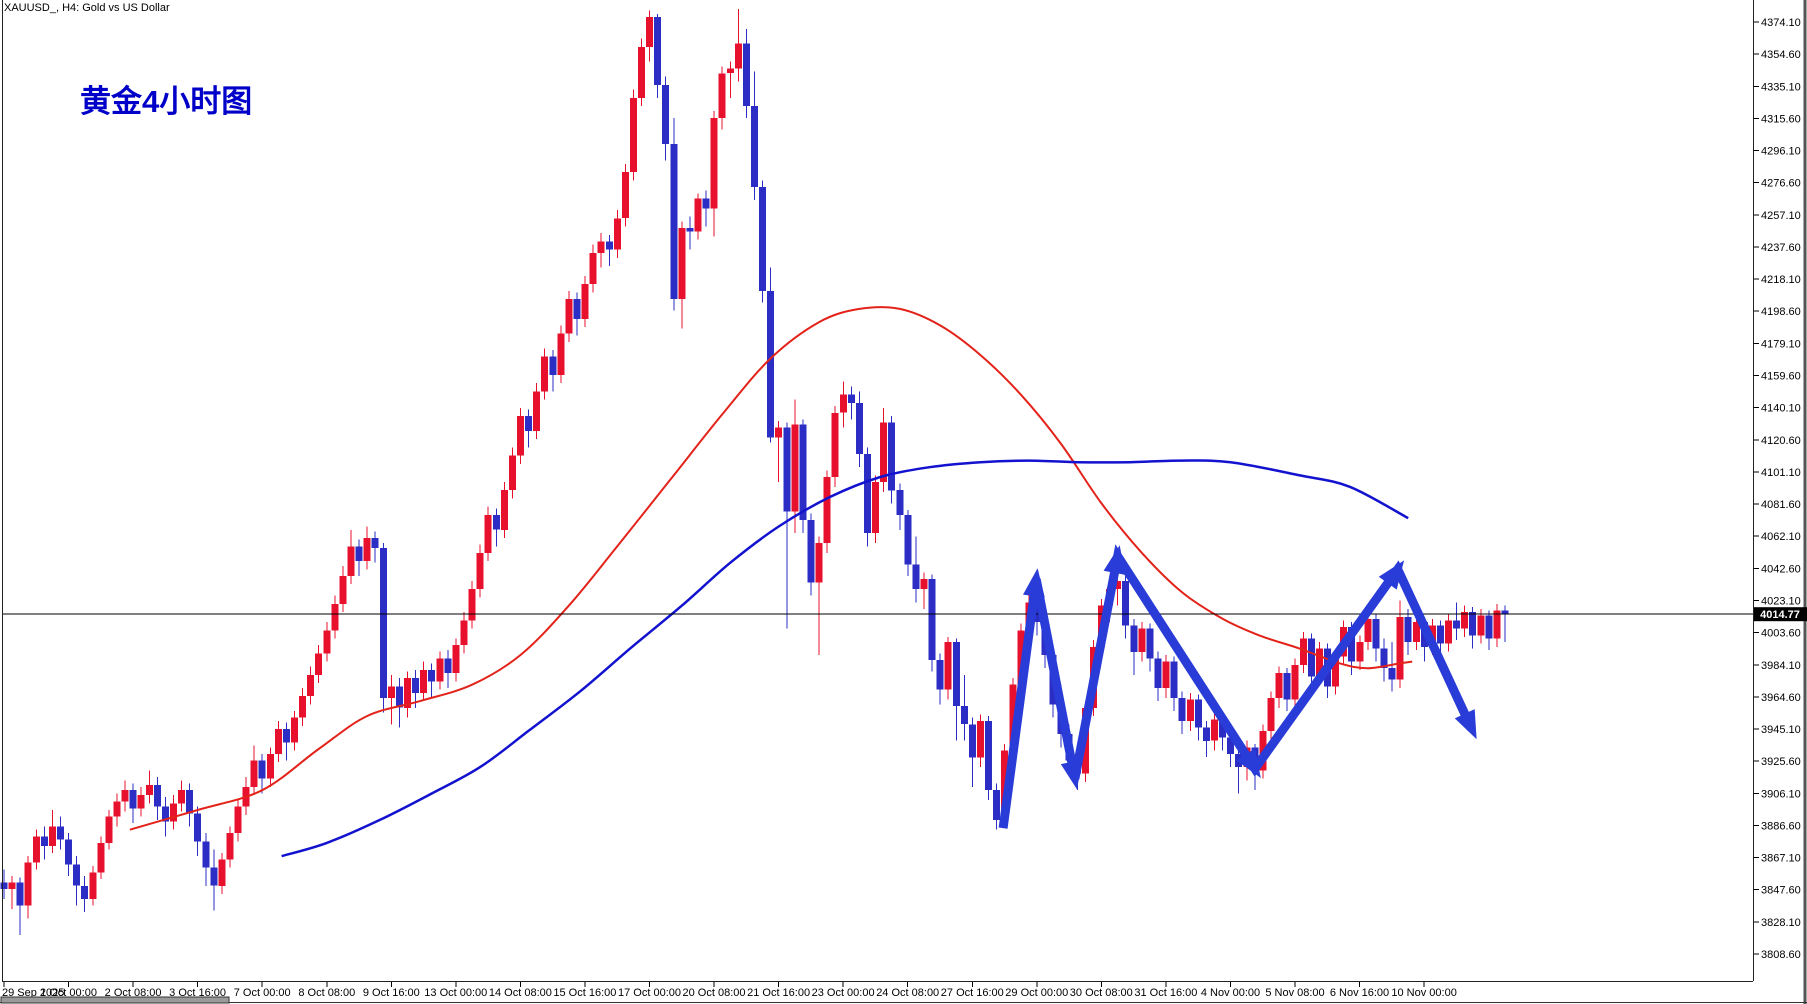 This screenshot has width=1807, height=1004. Describe the element at coordinates (907, 993) in the screenshot. I see `time-axis-label: 24 Oct 08:00` at that location.